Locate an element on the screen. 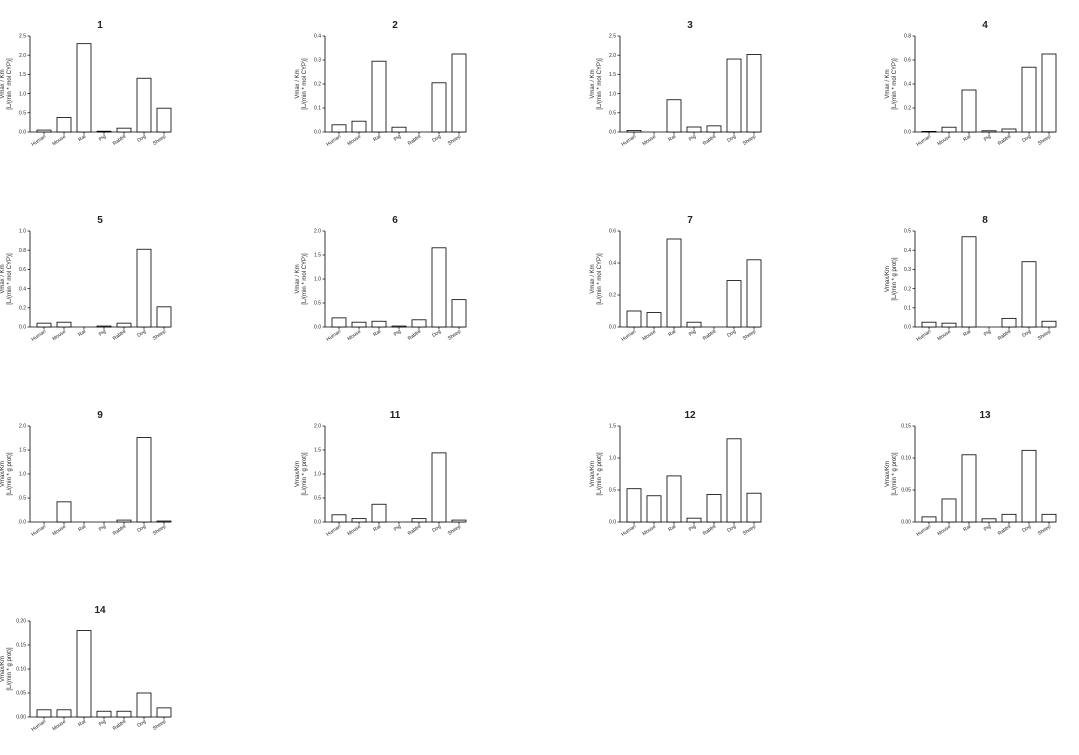 This screenshot has width=1079, height=755. y-tick-label: 0.1 is located at coordinates (317, 109).